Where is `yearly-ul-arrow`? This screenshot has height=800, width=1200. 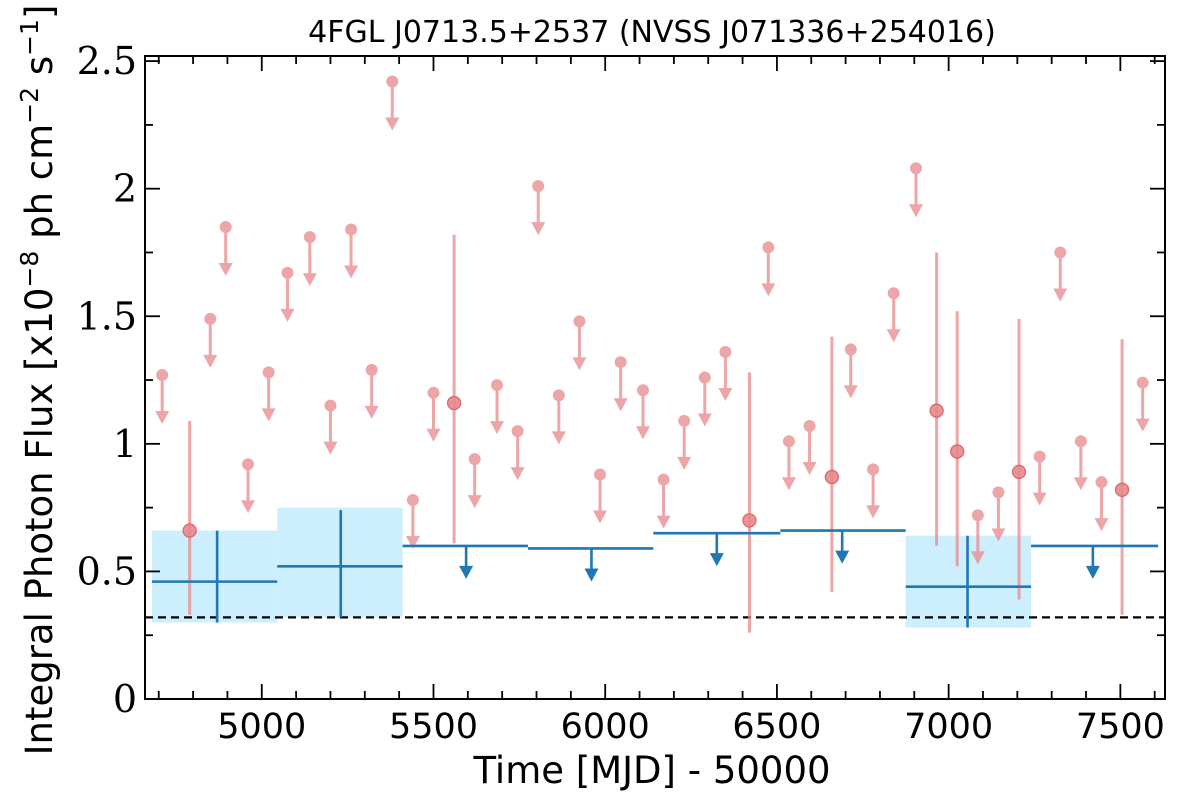 yearly-ul-arrow is located at coordinates (591, 575).